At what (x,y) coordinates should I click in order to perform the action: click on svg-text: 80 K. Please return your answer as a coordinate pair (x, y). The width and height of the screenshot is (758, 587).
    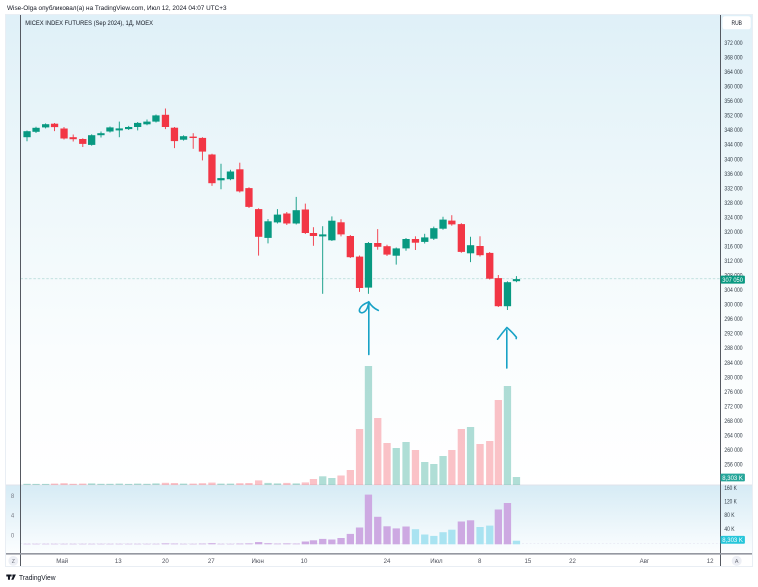
    Looking at the image, I should click on (729, 515).